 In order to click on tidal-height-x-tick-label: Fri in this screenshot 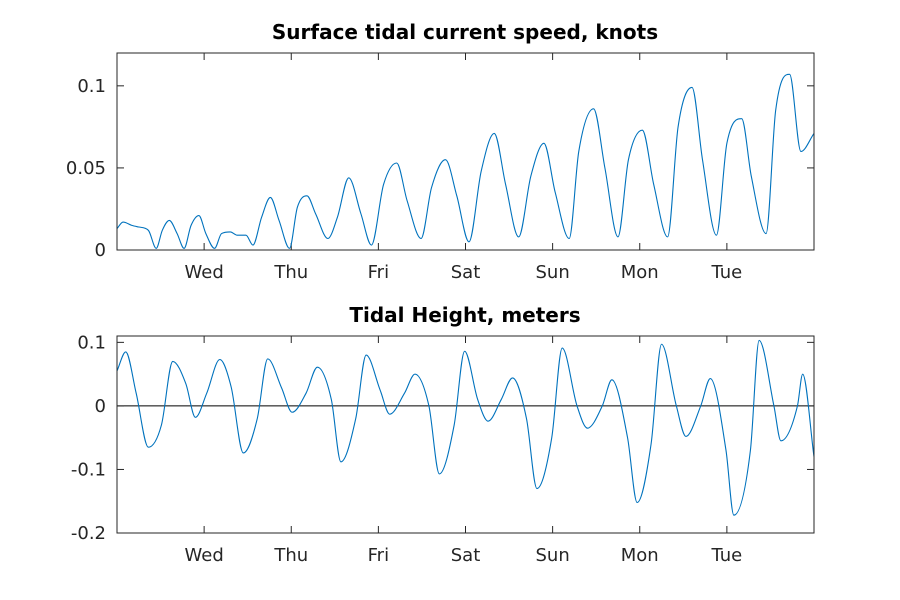, I will do `click(378, 555)`.